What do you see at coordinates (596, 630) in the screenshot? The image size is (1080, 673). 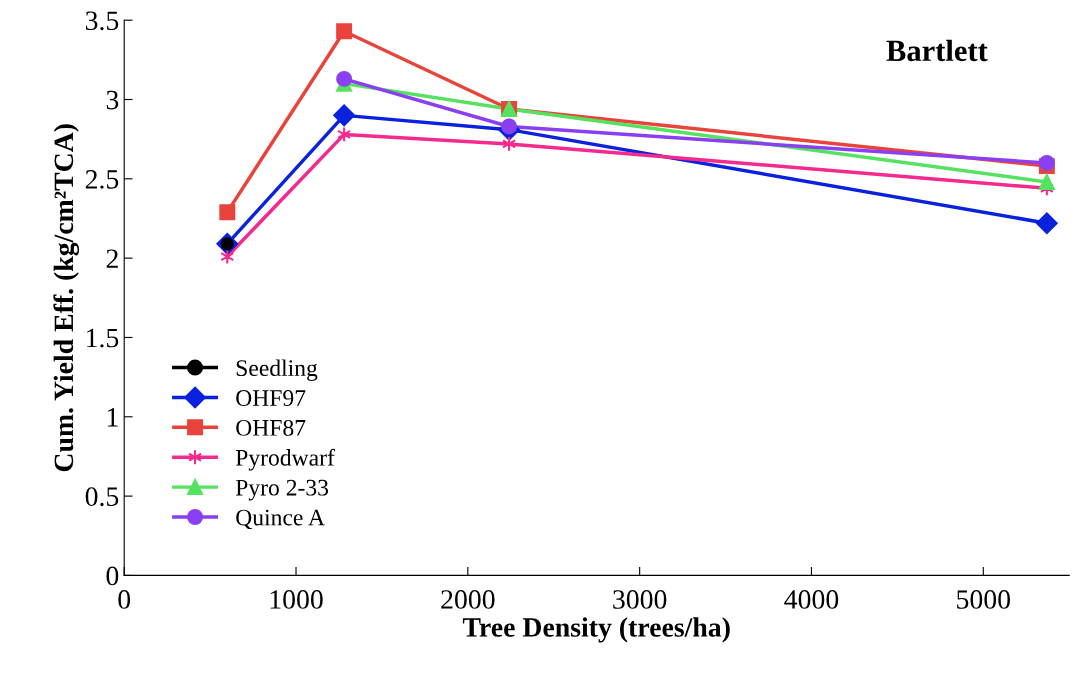 I see `x-axis-title: Tree Density (trees/ha)` at bounding box center [596, 630].